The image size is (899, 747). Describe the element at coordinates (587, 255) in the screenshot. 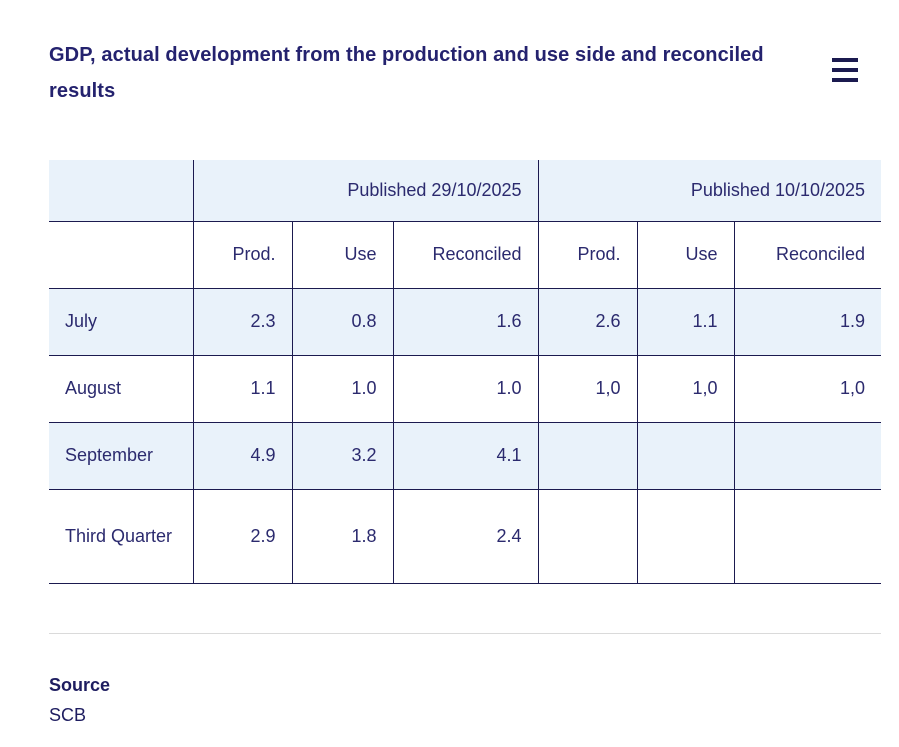

I see `column-header-prod-2: Prod.` at that location.